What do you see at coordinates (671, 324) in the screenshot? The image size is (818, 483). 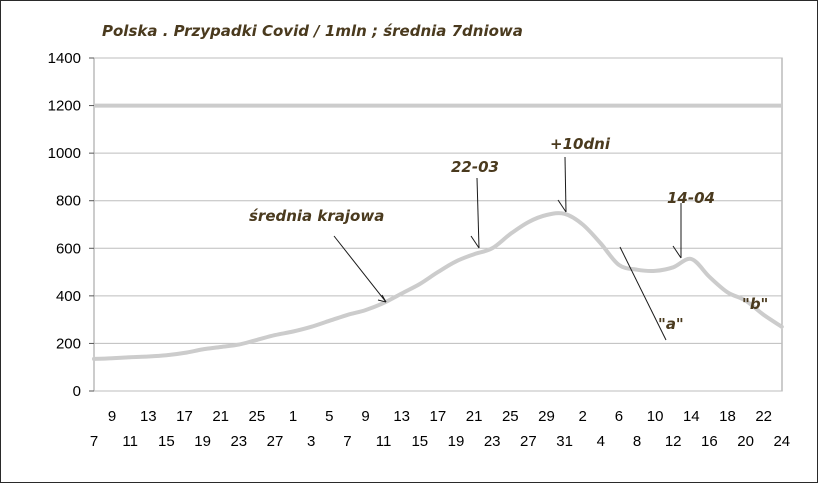 I see `annotation-label: "a"` at bounding box center [671, 324].